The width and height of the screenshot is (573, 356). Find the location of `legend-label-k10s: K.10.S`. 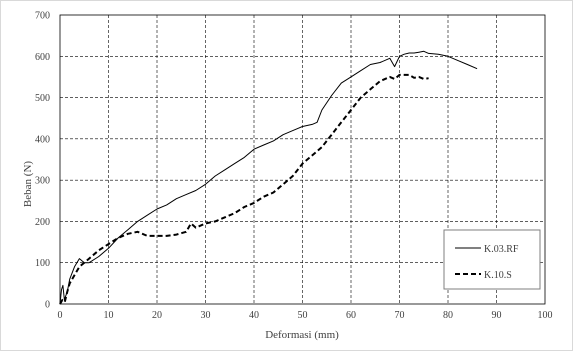

legend-label-k10s: K.10.S is located at coordinates (498, 275).